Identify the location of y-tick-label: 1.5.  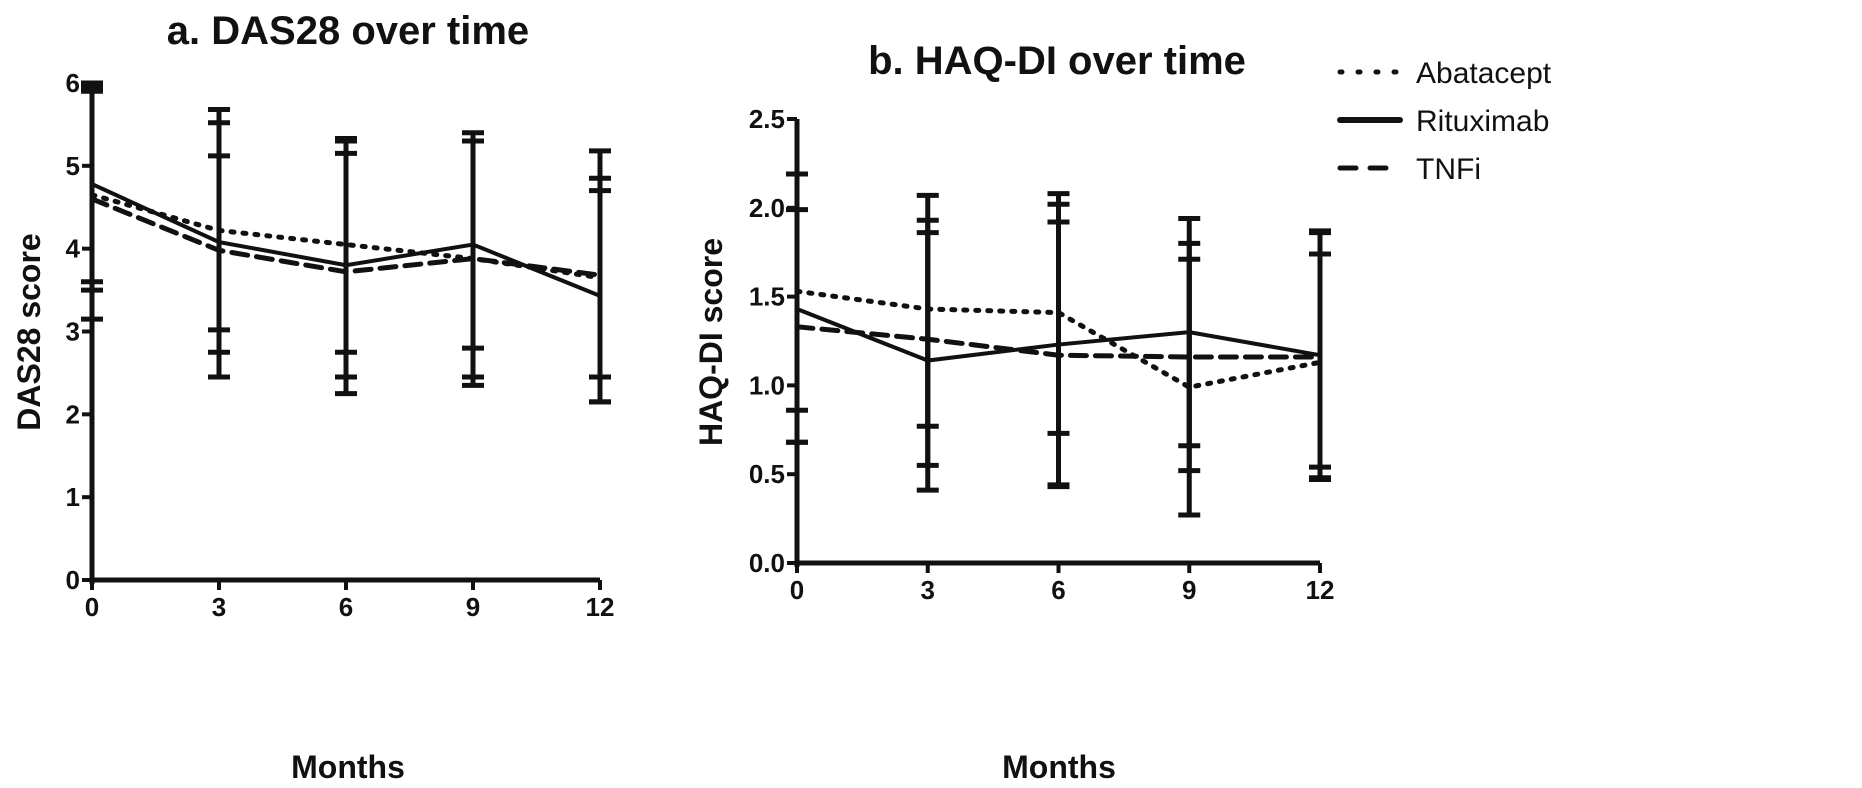
(767, 297).